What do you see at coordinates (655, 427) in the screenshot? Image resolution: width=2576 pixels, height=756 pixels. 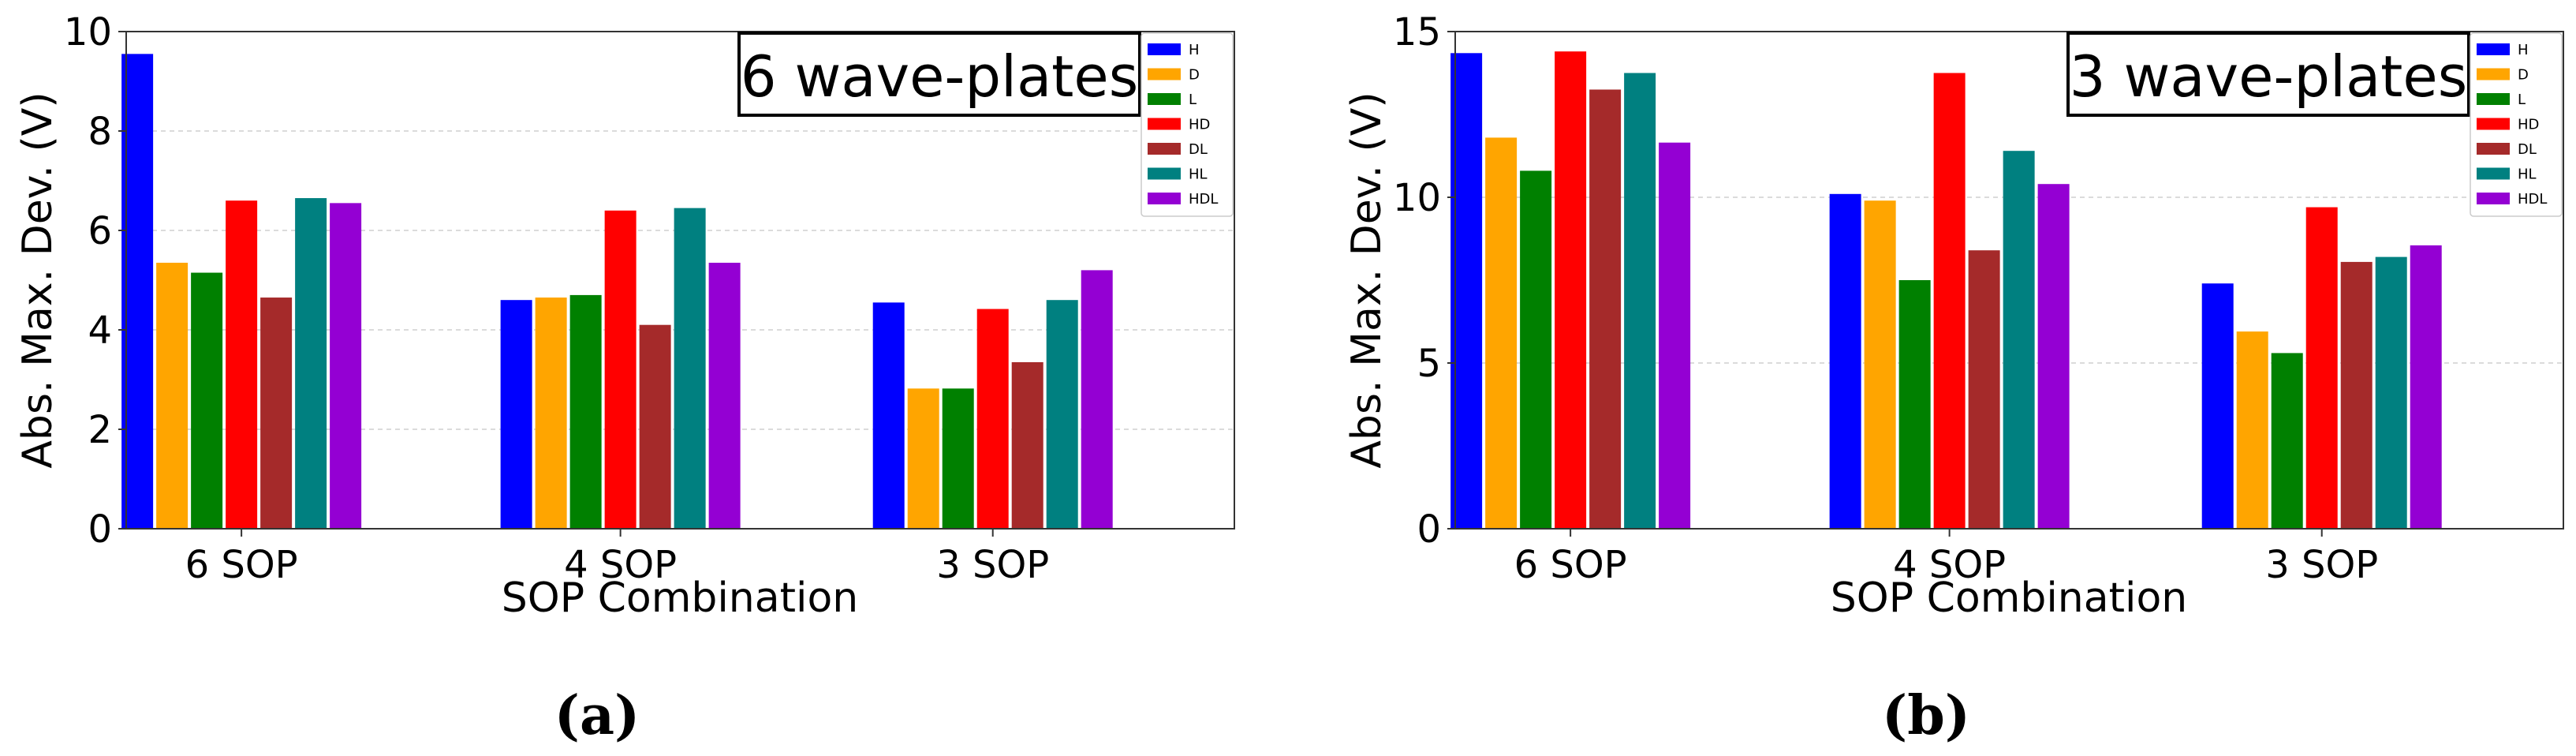 I see `chart-a-bar-dl-4-sop` at bounding box center [655, 427].